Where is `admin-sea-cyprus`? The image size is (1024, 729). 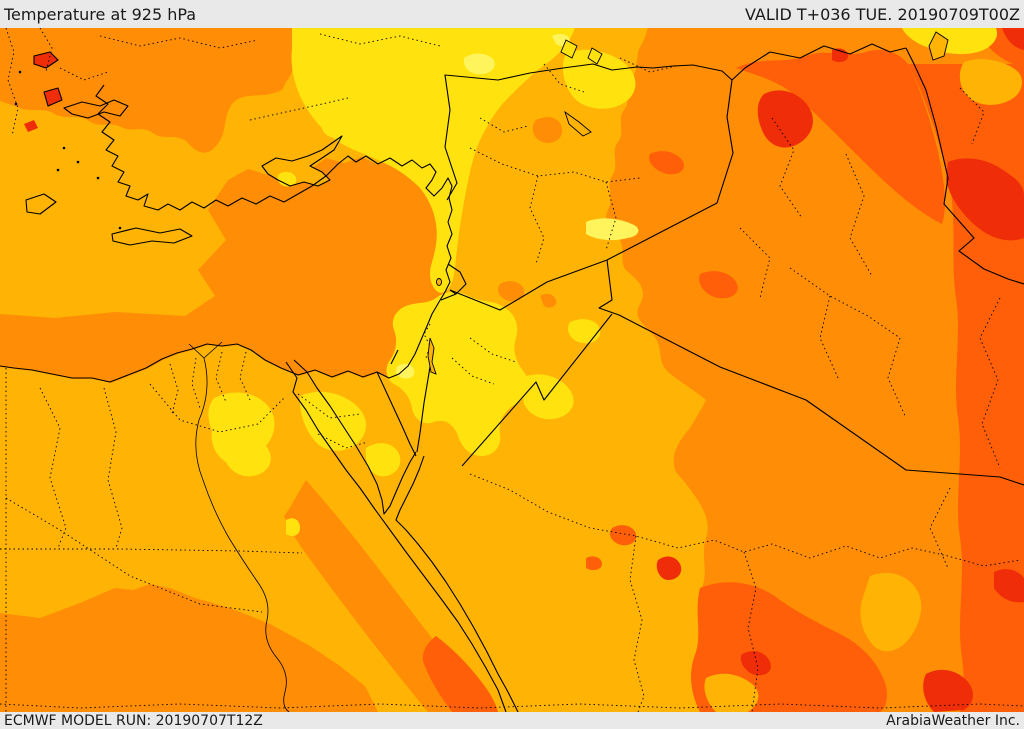 admin-sea-cyprus is located at coordinates (299, 109).